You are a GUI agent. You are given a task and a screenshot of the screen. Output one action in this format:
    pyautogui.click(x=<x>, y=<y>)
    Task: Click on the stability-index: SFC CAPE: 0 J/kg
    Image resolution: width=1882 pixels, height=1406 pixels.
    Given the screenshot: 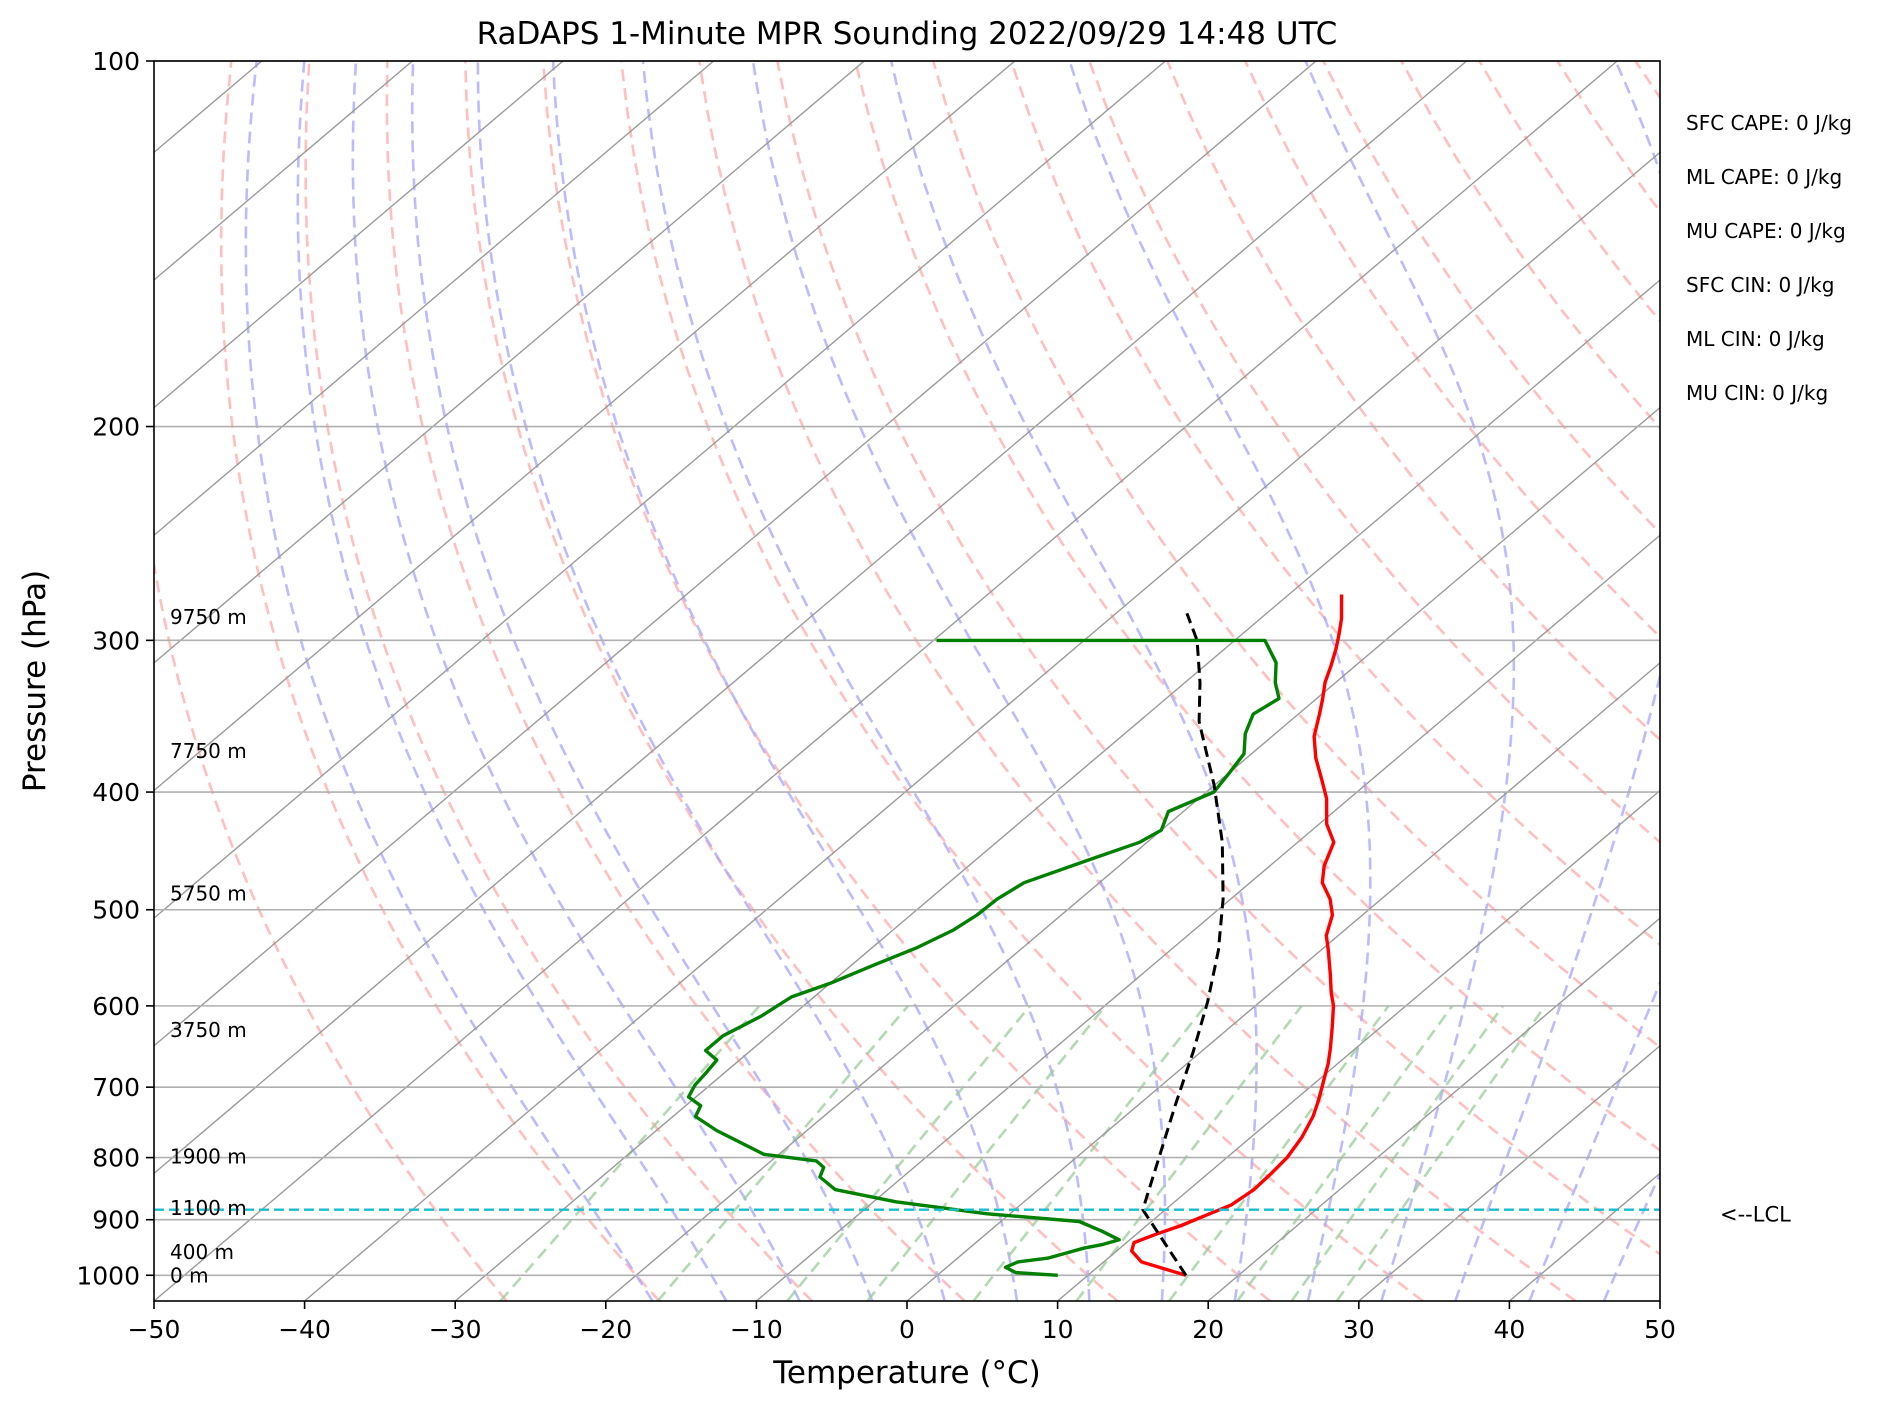 What is the action you would take?
    pyautogui.click(x=1769, y=123)
    